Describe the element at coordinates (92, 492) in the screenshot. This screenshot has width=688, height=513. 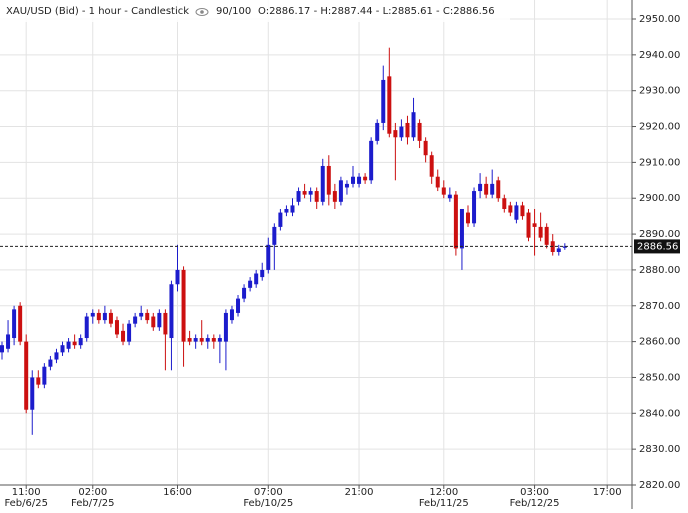
I see `x-tick-label: 02:00` at that location.